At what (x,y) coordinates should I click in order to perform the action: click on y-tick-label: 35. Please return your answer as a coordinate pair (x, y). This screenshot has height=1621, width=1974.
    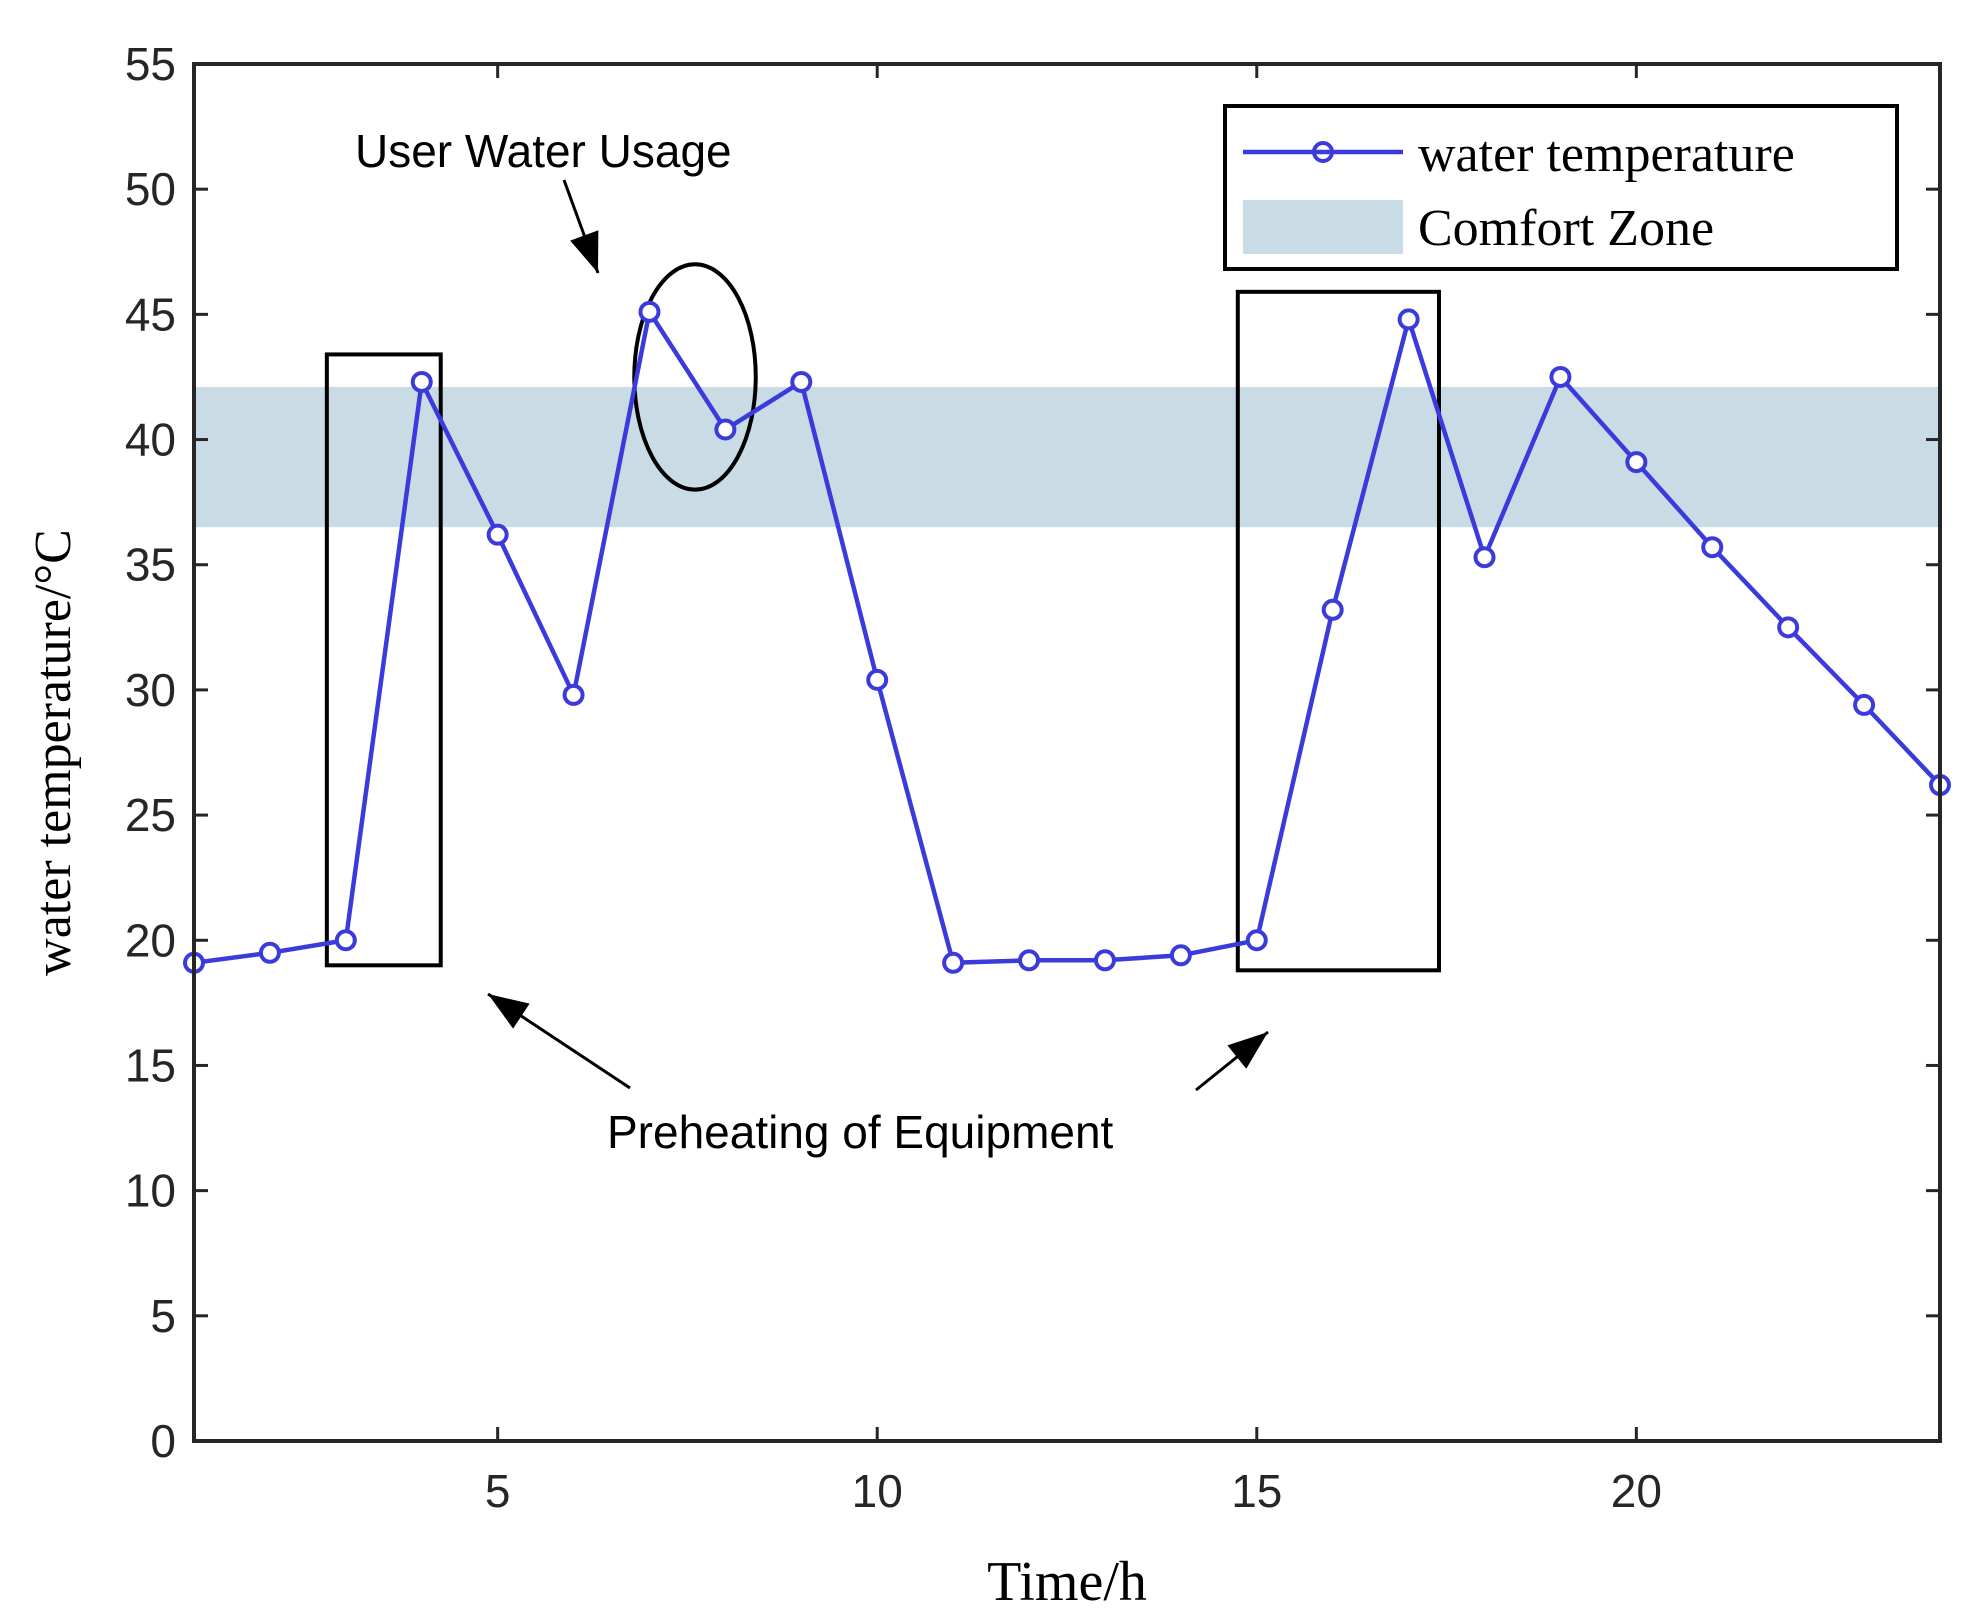
    Looking at the image, I should click on (150, 565).